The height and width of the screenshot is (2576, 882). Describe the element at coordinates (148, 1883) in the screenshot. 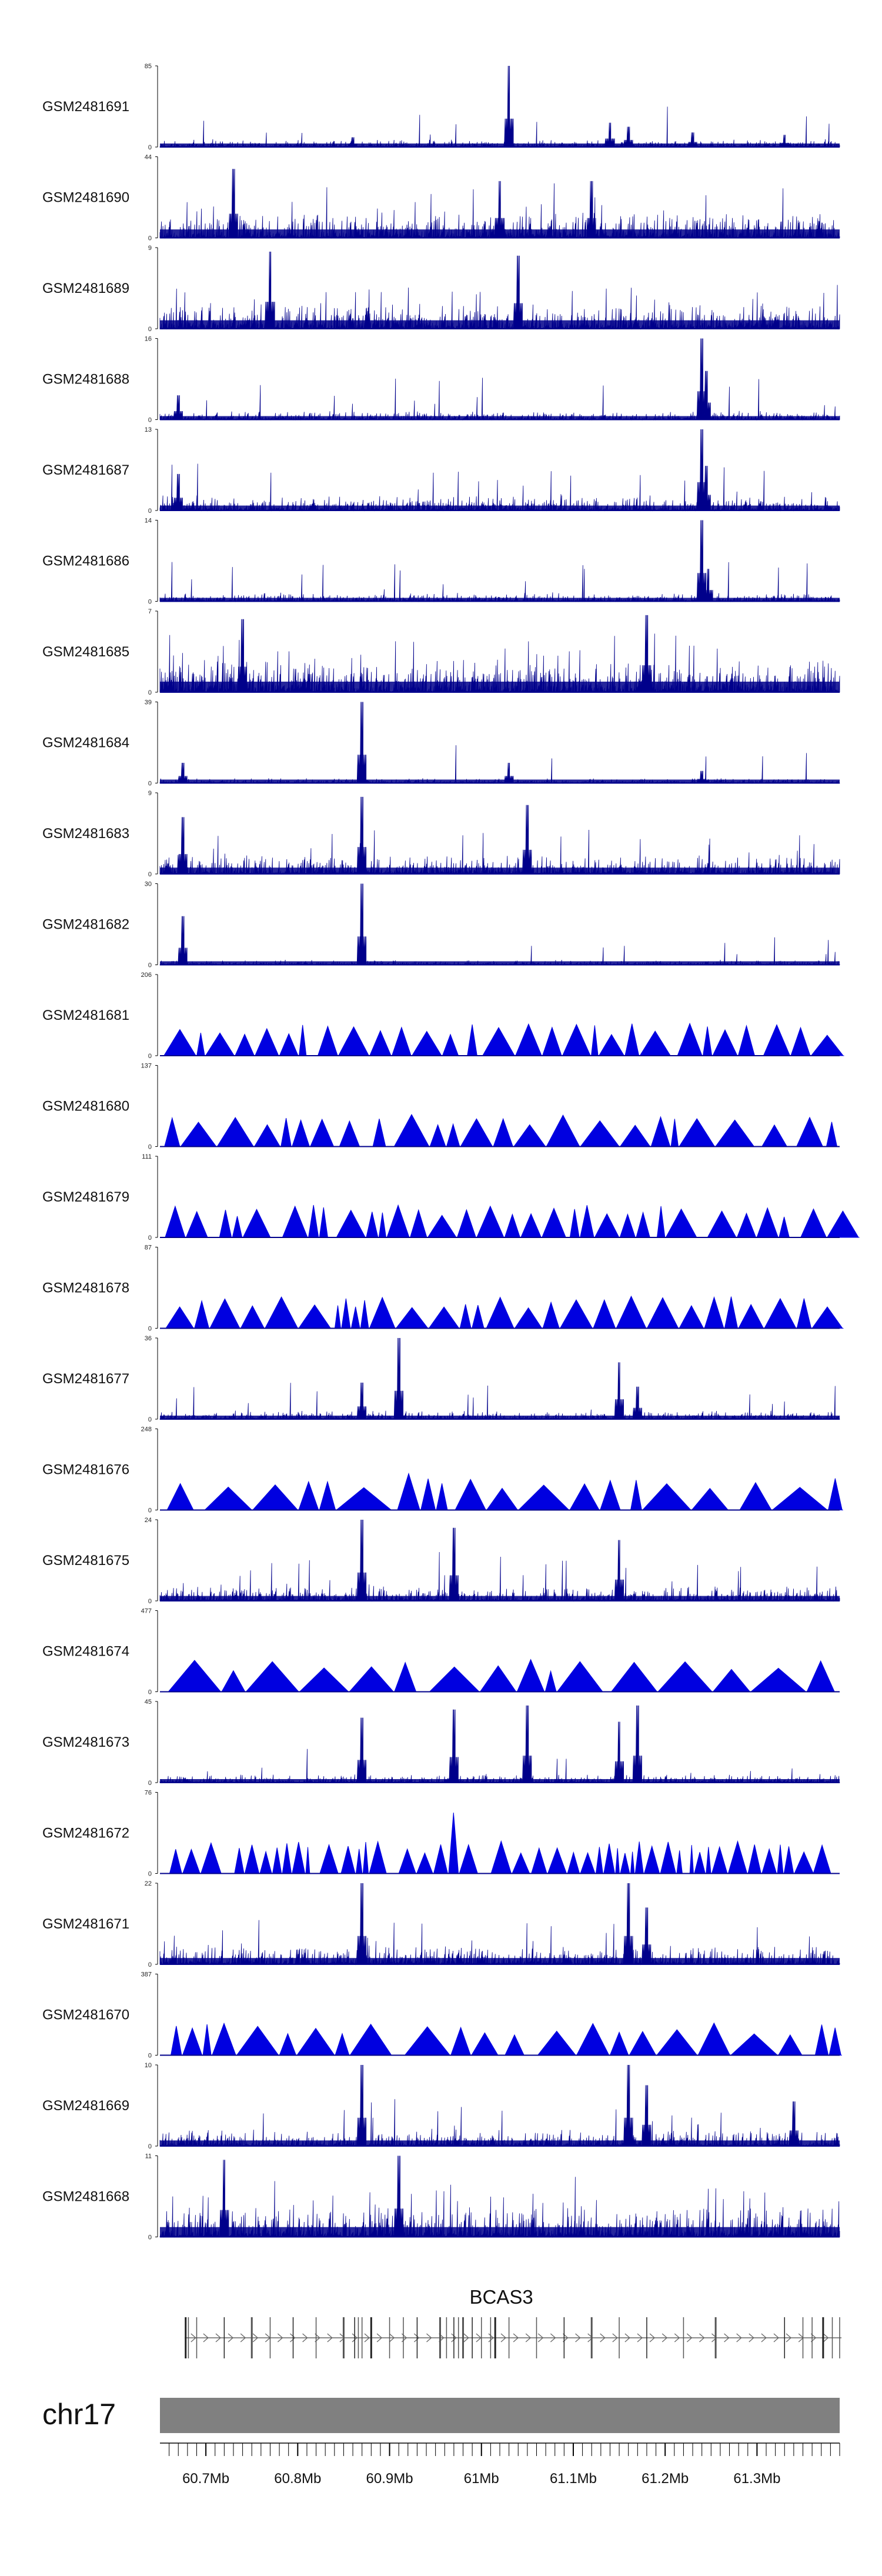

I see `y-max-label: 22` at that location.